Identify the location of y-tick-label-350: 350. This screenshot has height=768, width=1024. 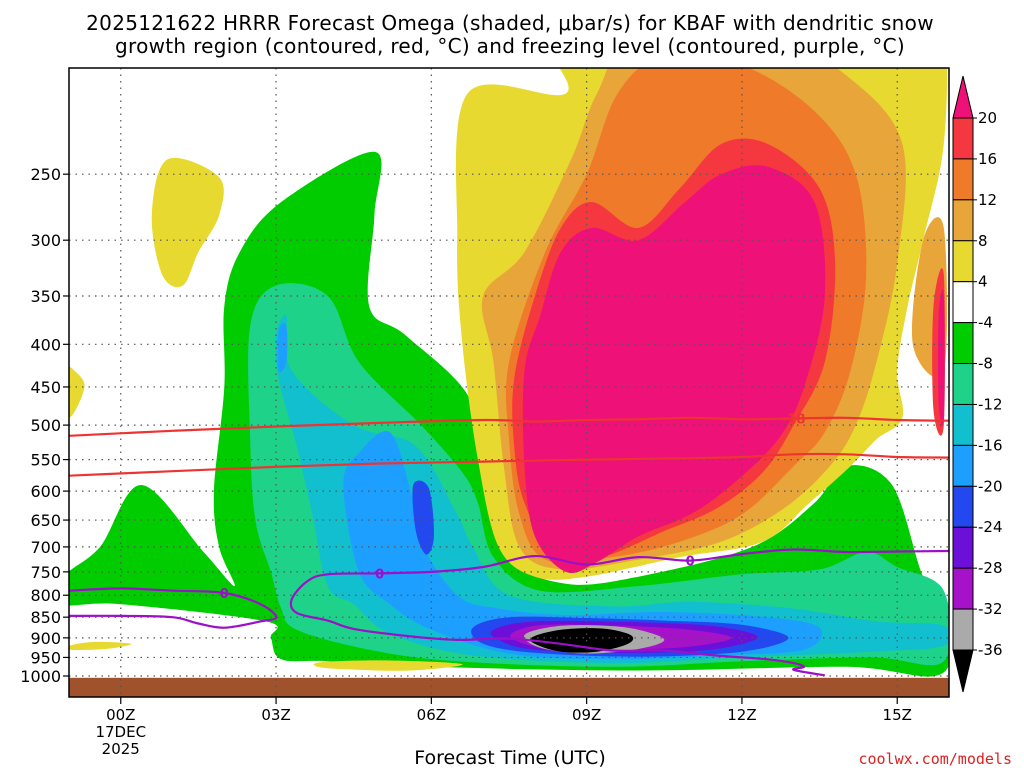
(45, 296).